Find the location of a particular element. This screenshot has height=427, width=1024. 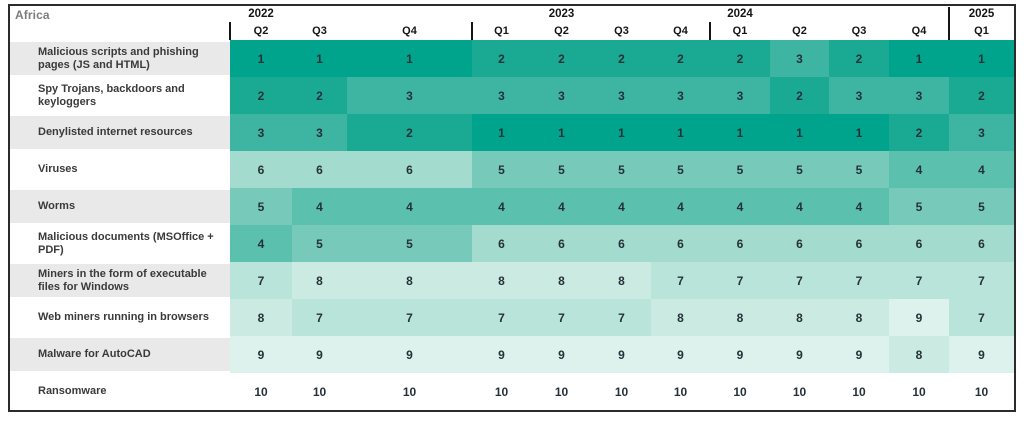

row-label: Malicious documents (MSOffice + PDF) is located at coordinates (120, 243).